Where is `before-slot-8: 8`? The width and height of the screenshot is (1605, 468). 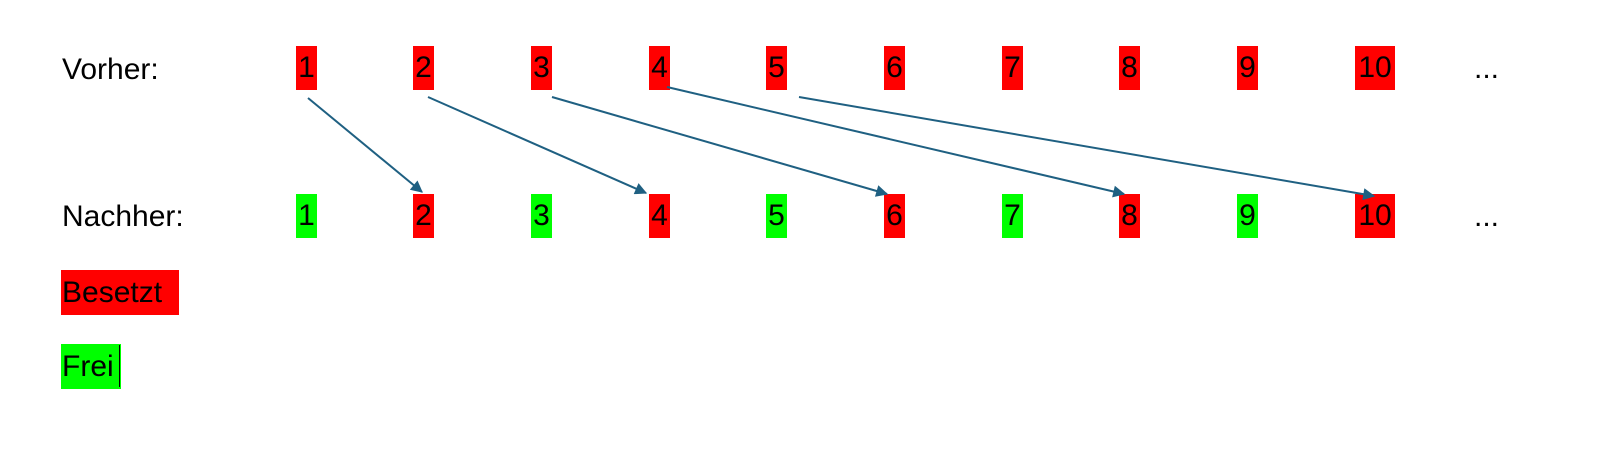 before-slot-8: 8 is located at coordinates (1129, 68).